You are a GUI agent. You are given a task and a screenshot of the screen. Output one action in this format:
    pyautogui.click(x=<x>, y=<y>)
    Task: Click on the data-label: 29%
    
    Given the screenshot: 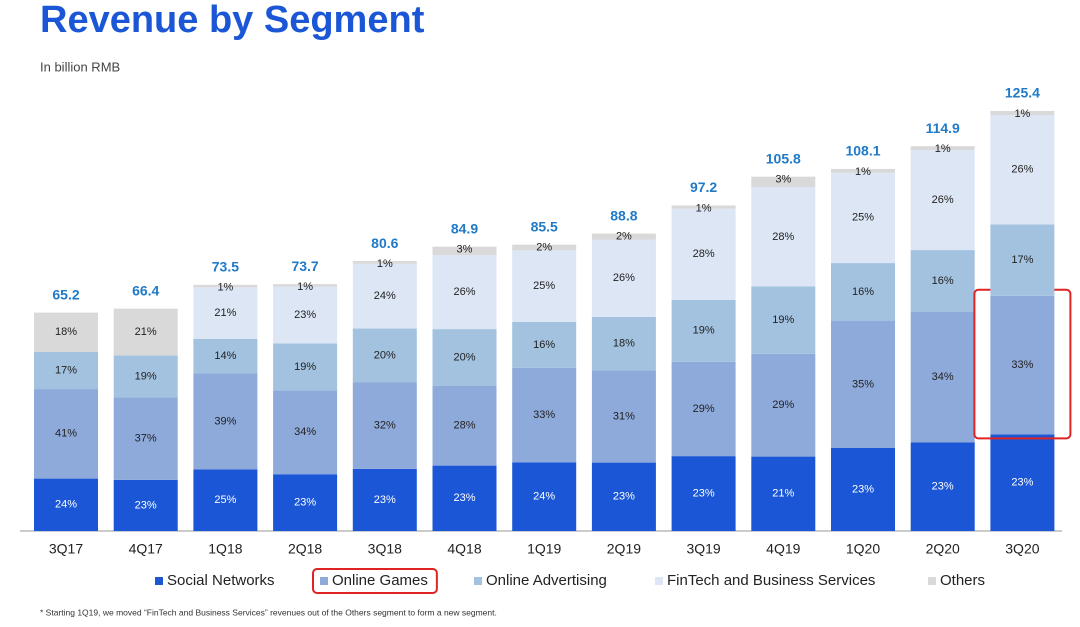 What is the action you would take?
    pyautogui.click(x=704, y=409)
    